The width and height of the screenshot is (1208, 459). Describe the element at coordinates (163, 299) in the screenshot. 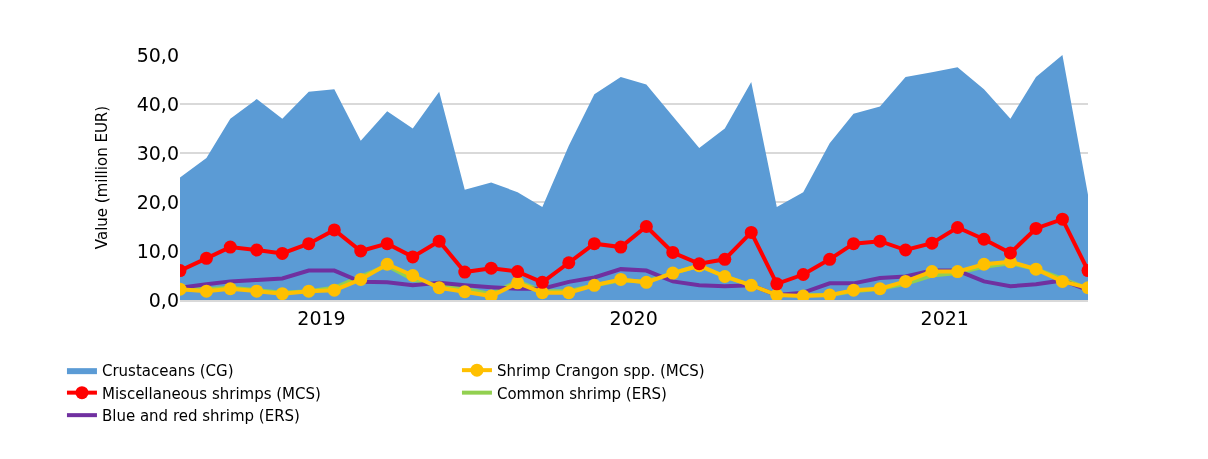

I see `y-tick-label: 0,0` at that location.